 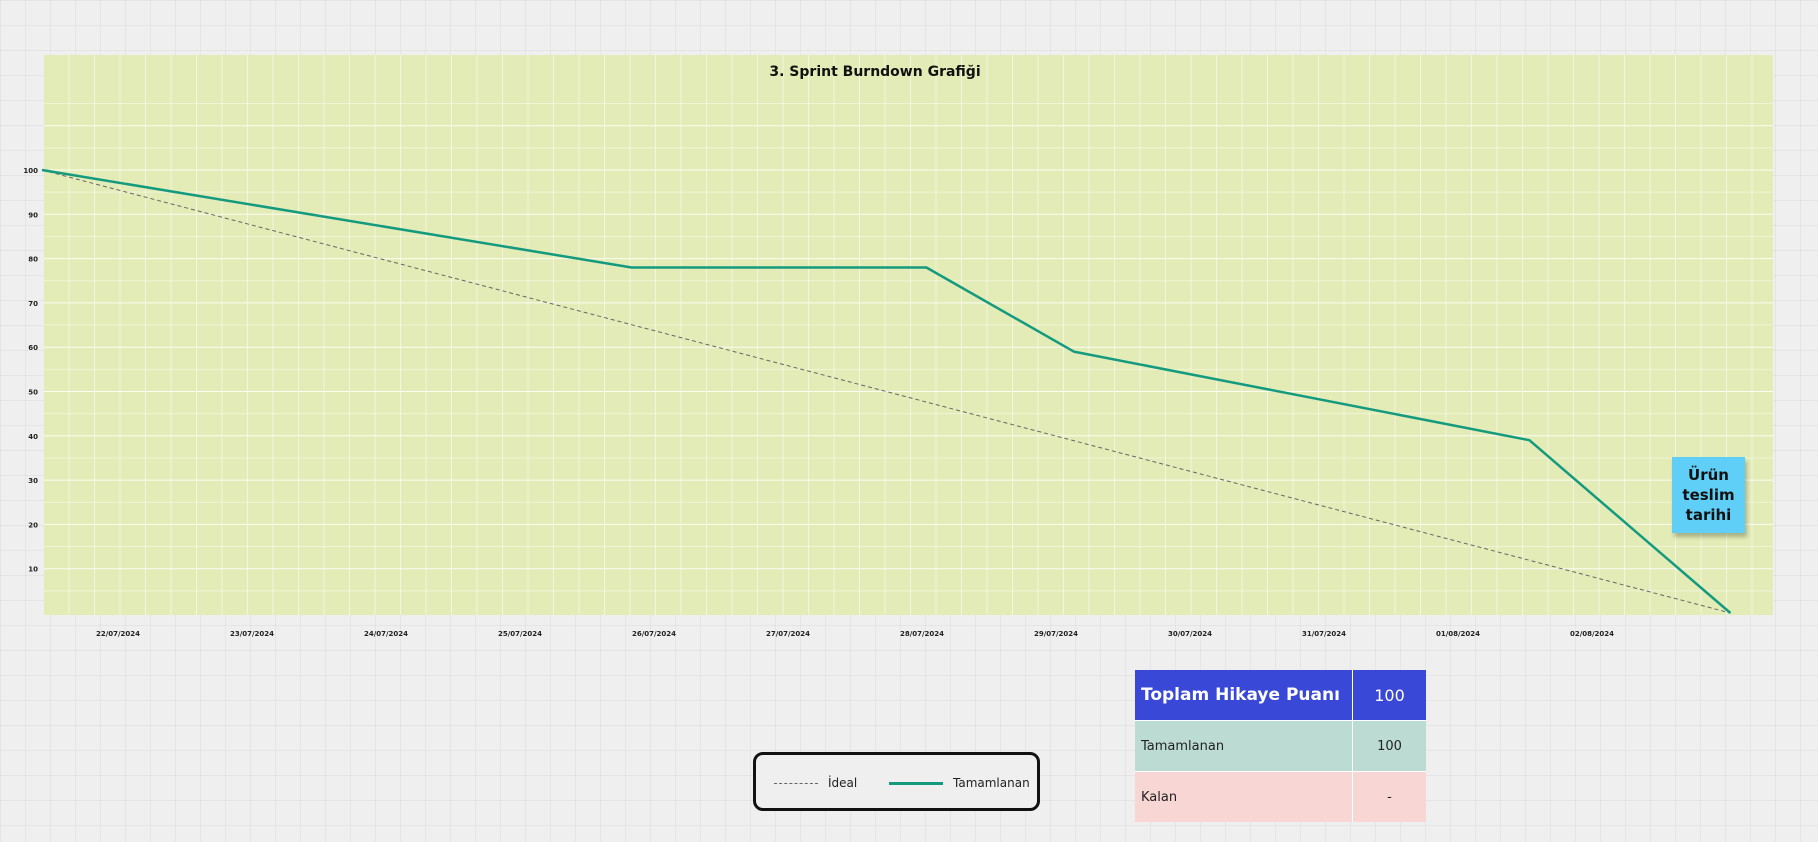 What do you see at coordinates (33, 348) in the screenshot?
I see `y-tick-label: 60` at bounding box center [33, 348].